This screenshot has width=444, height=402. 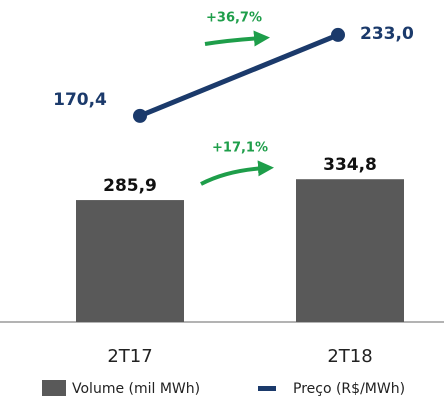 What do you see at coordinates (239, 75) in the screenshot?
I see `line` at bounding box center [239, 75].